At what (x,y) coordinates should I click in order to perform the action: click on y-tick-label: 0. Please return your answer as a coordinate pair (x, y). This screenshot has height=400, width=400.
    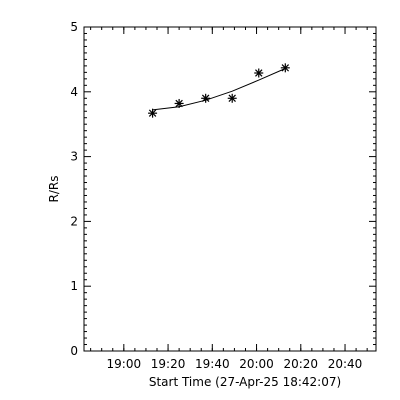
    Looking at the image, I should click on (74, 351).